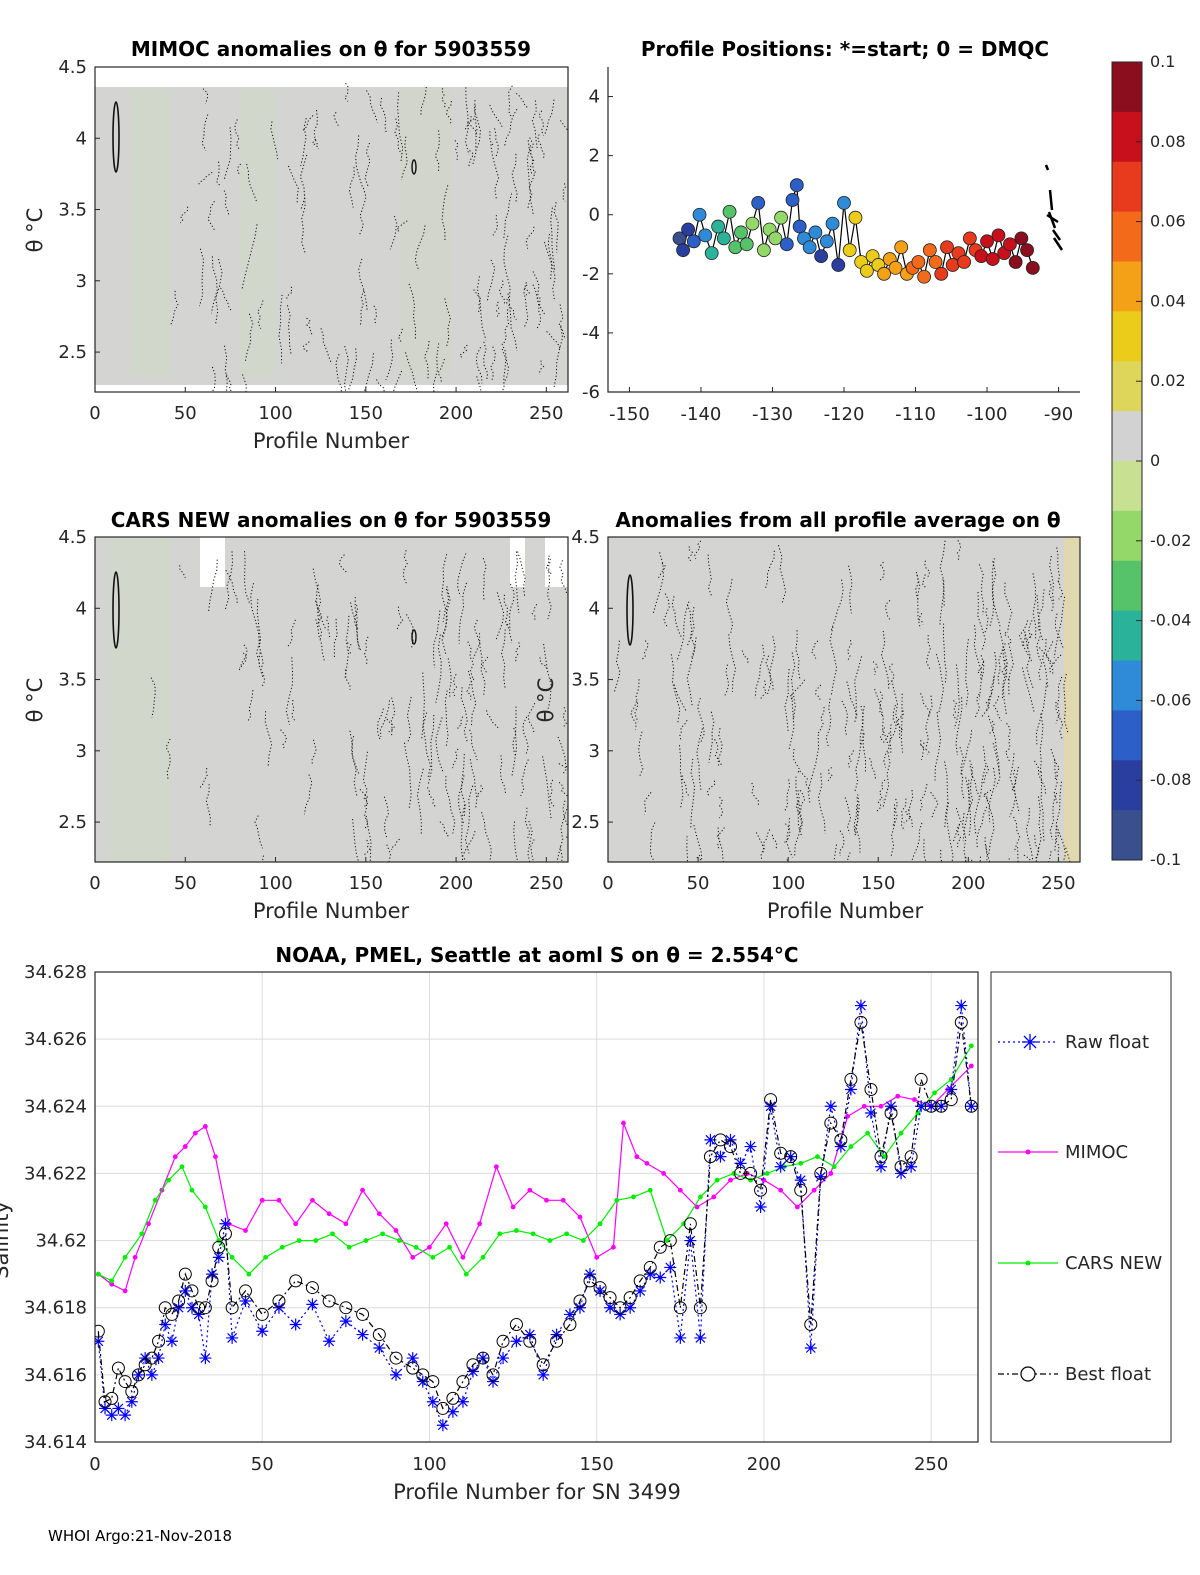 This screenshot has height=1575, width=1200. I want to click on allavg-warm-band, so click(1072, 699).